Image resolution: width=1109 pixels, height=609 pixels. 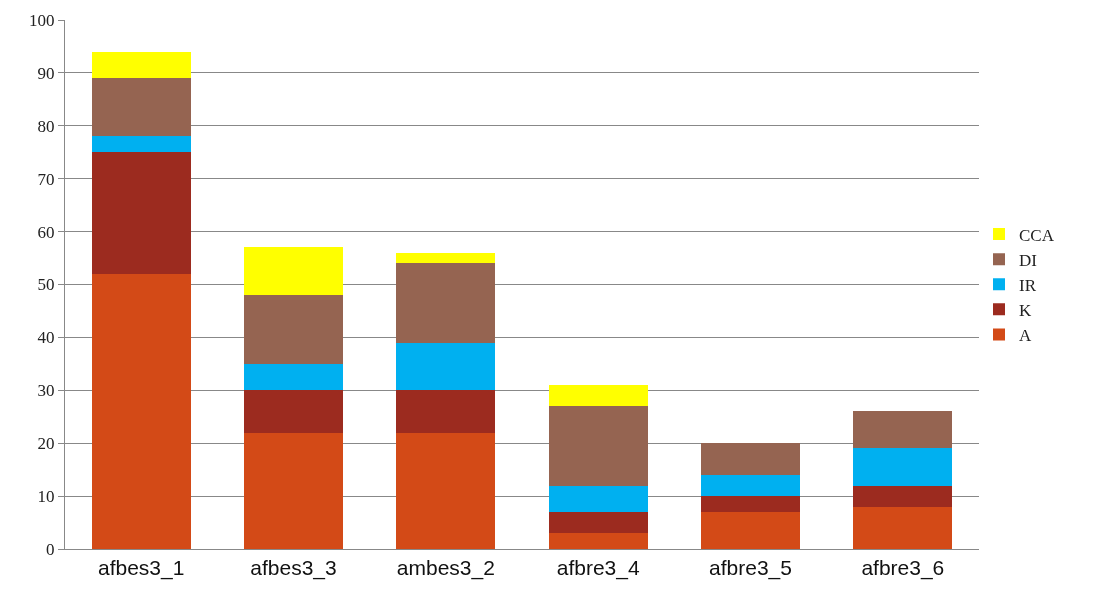 I want to click on legend-label: IR, so click(x=1028, y=285).